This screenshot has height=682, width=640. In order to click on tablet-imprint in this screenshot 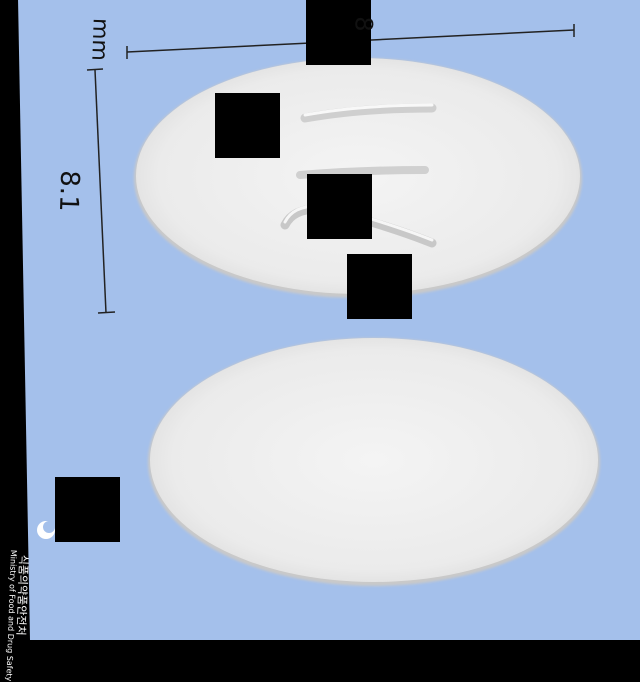, I will do `click(368, 113)`.